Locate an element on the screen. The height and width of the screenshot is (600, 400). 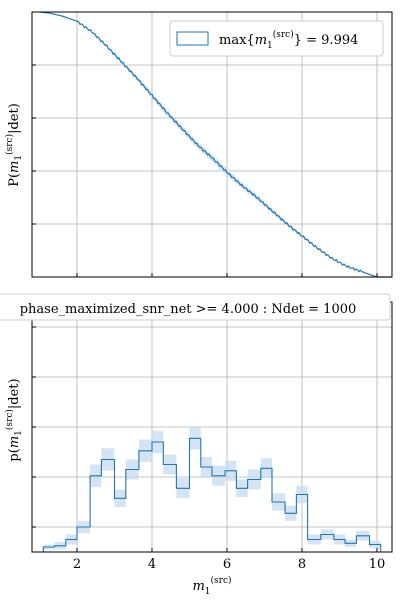
histogram-xtick-label: 6 is located at coordinates (227, 564).